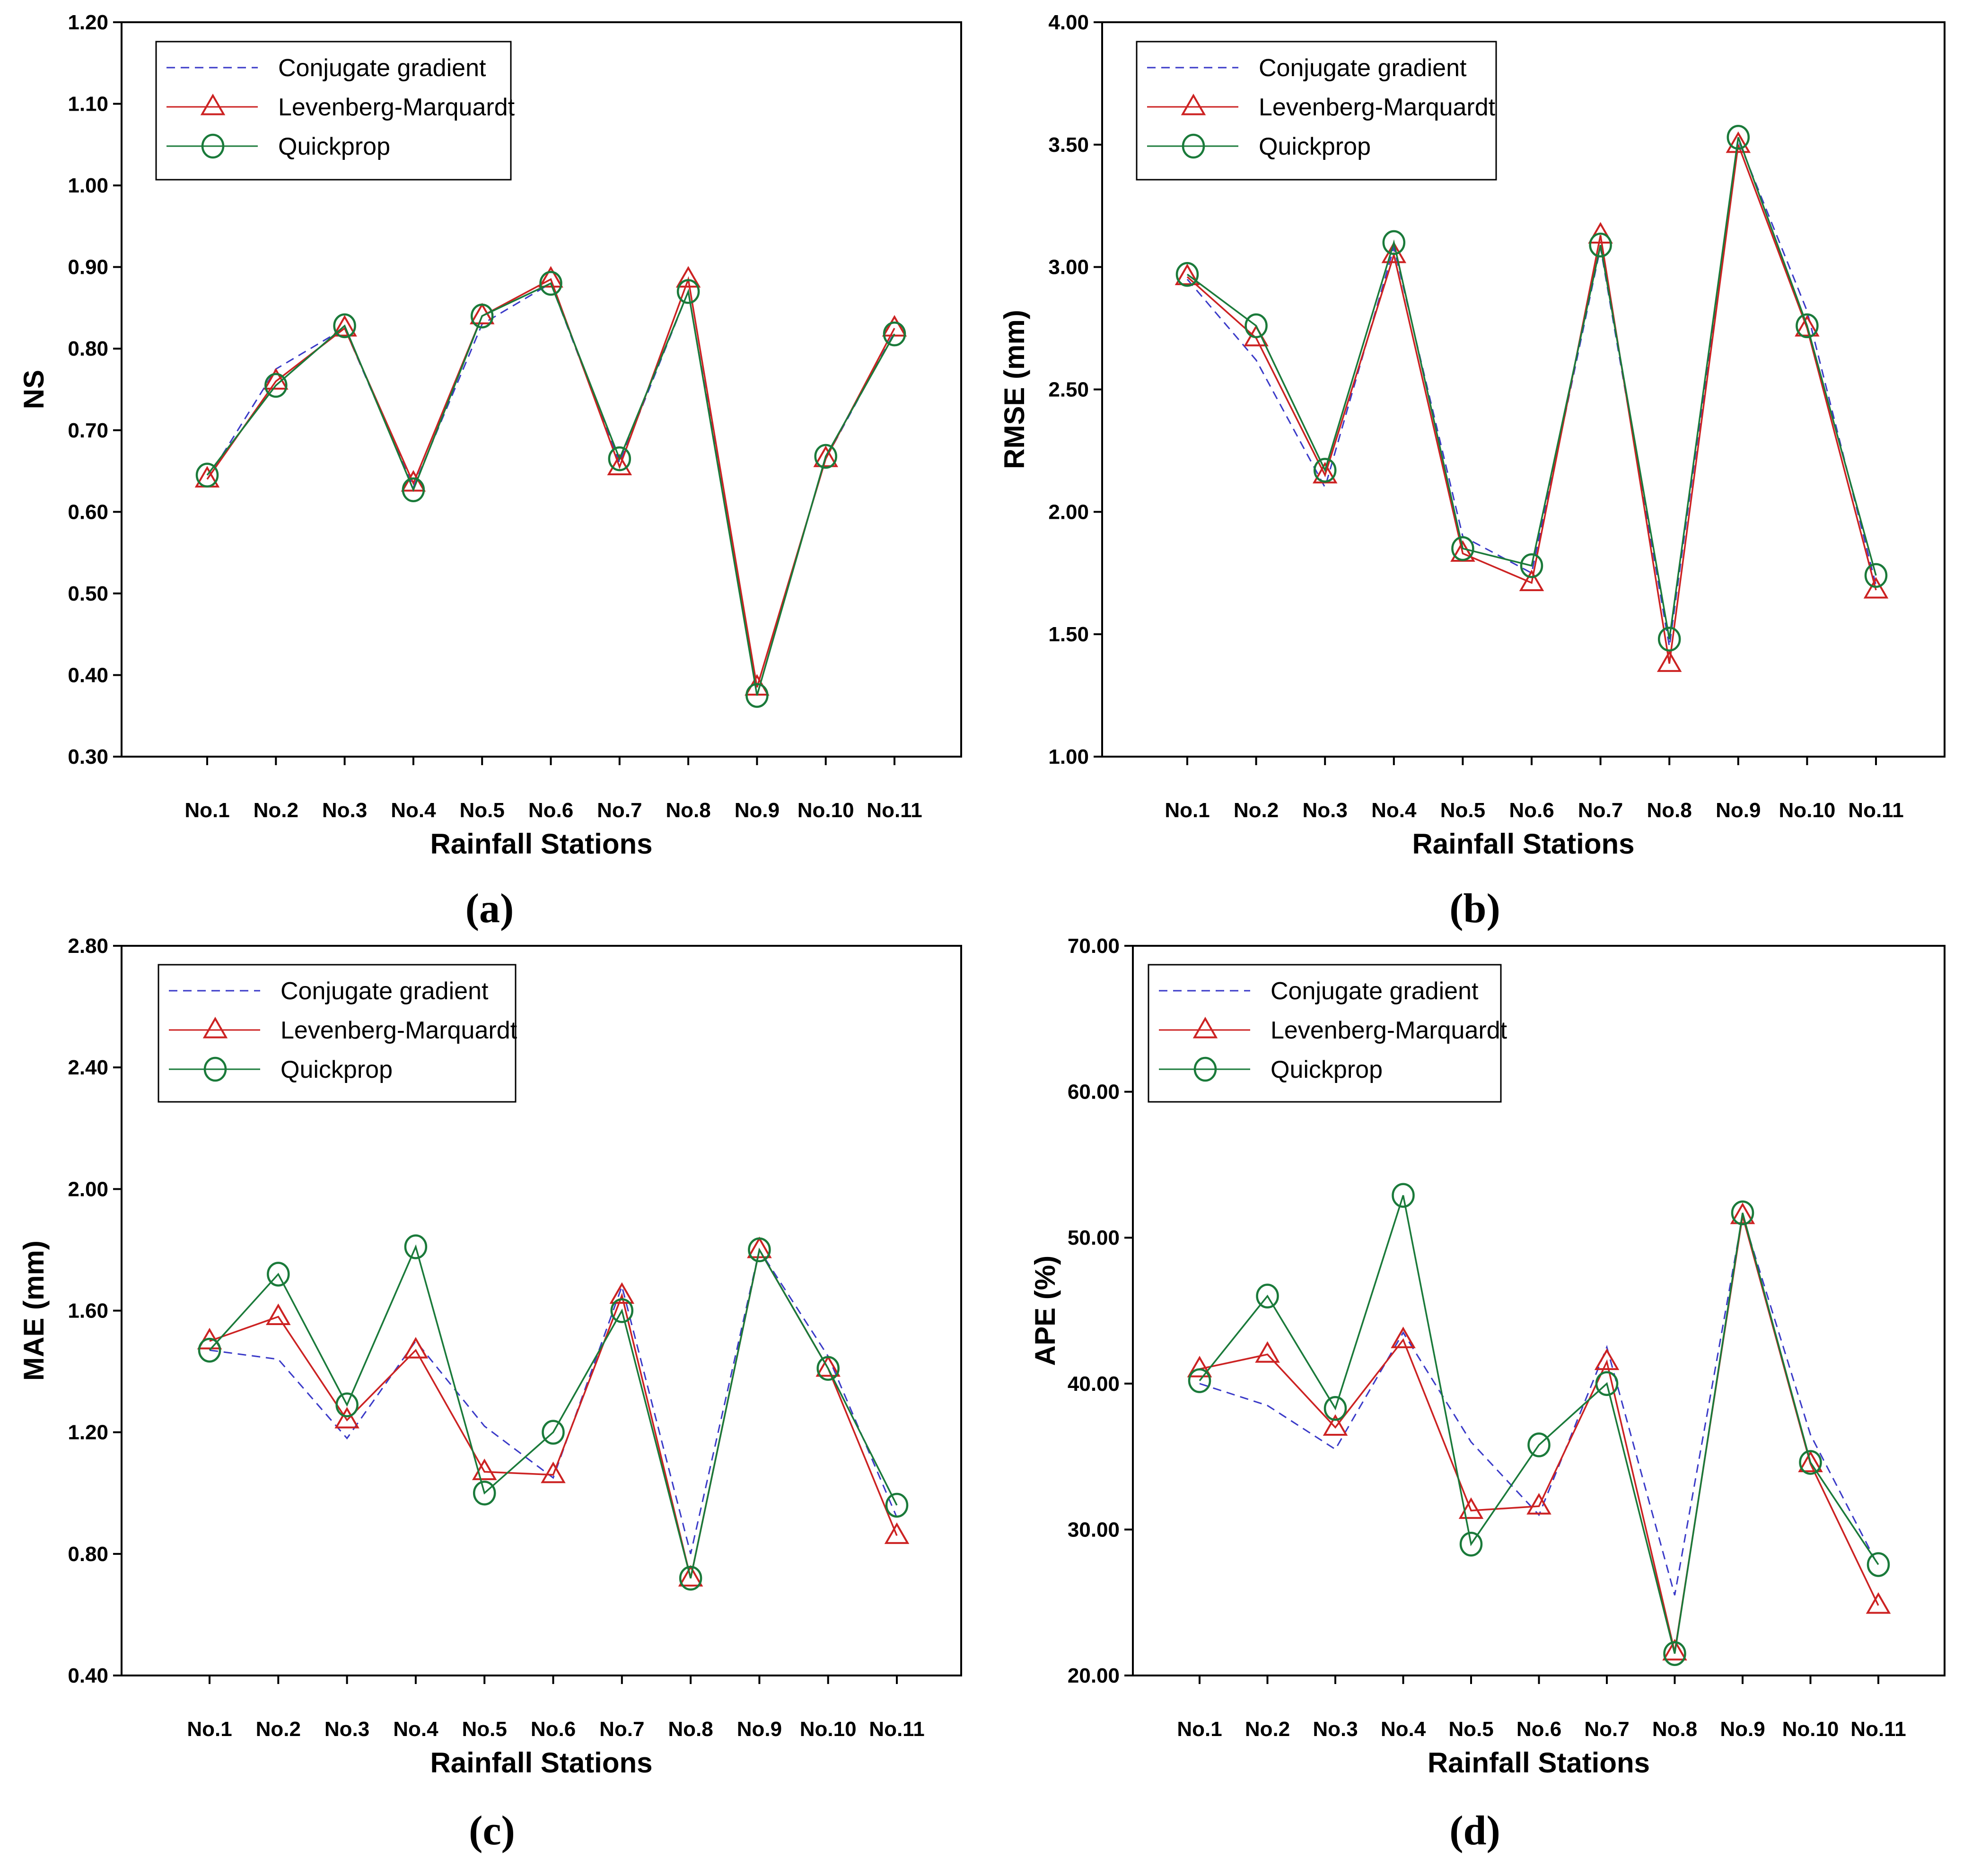 The height and width of the screenshot is (1876, 1972). Describe the element at coordinates (550, 485) in the screenshot. I see `series-conjugate-gradient` at that location.